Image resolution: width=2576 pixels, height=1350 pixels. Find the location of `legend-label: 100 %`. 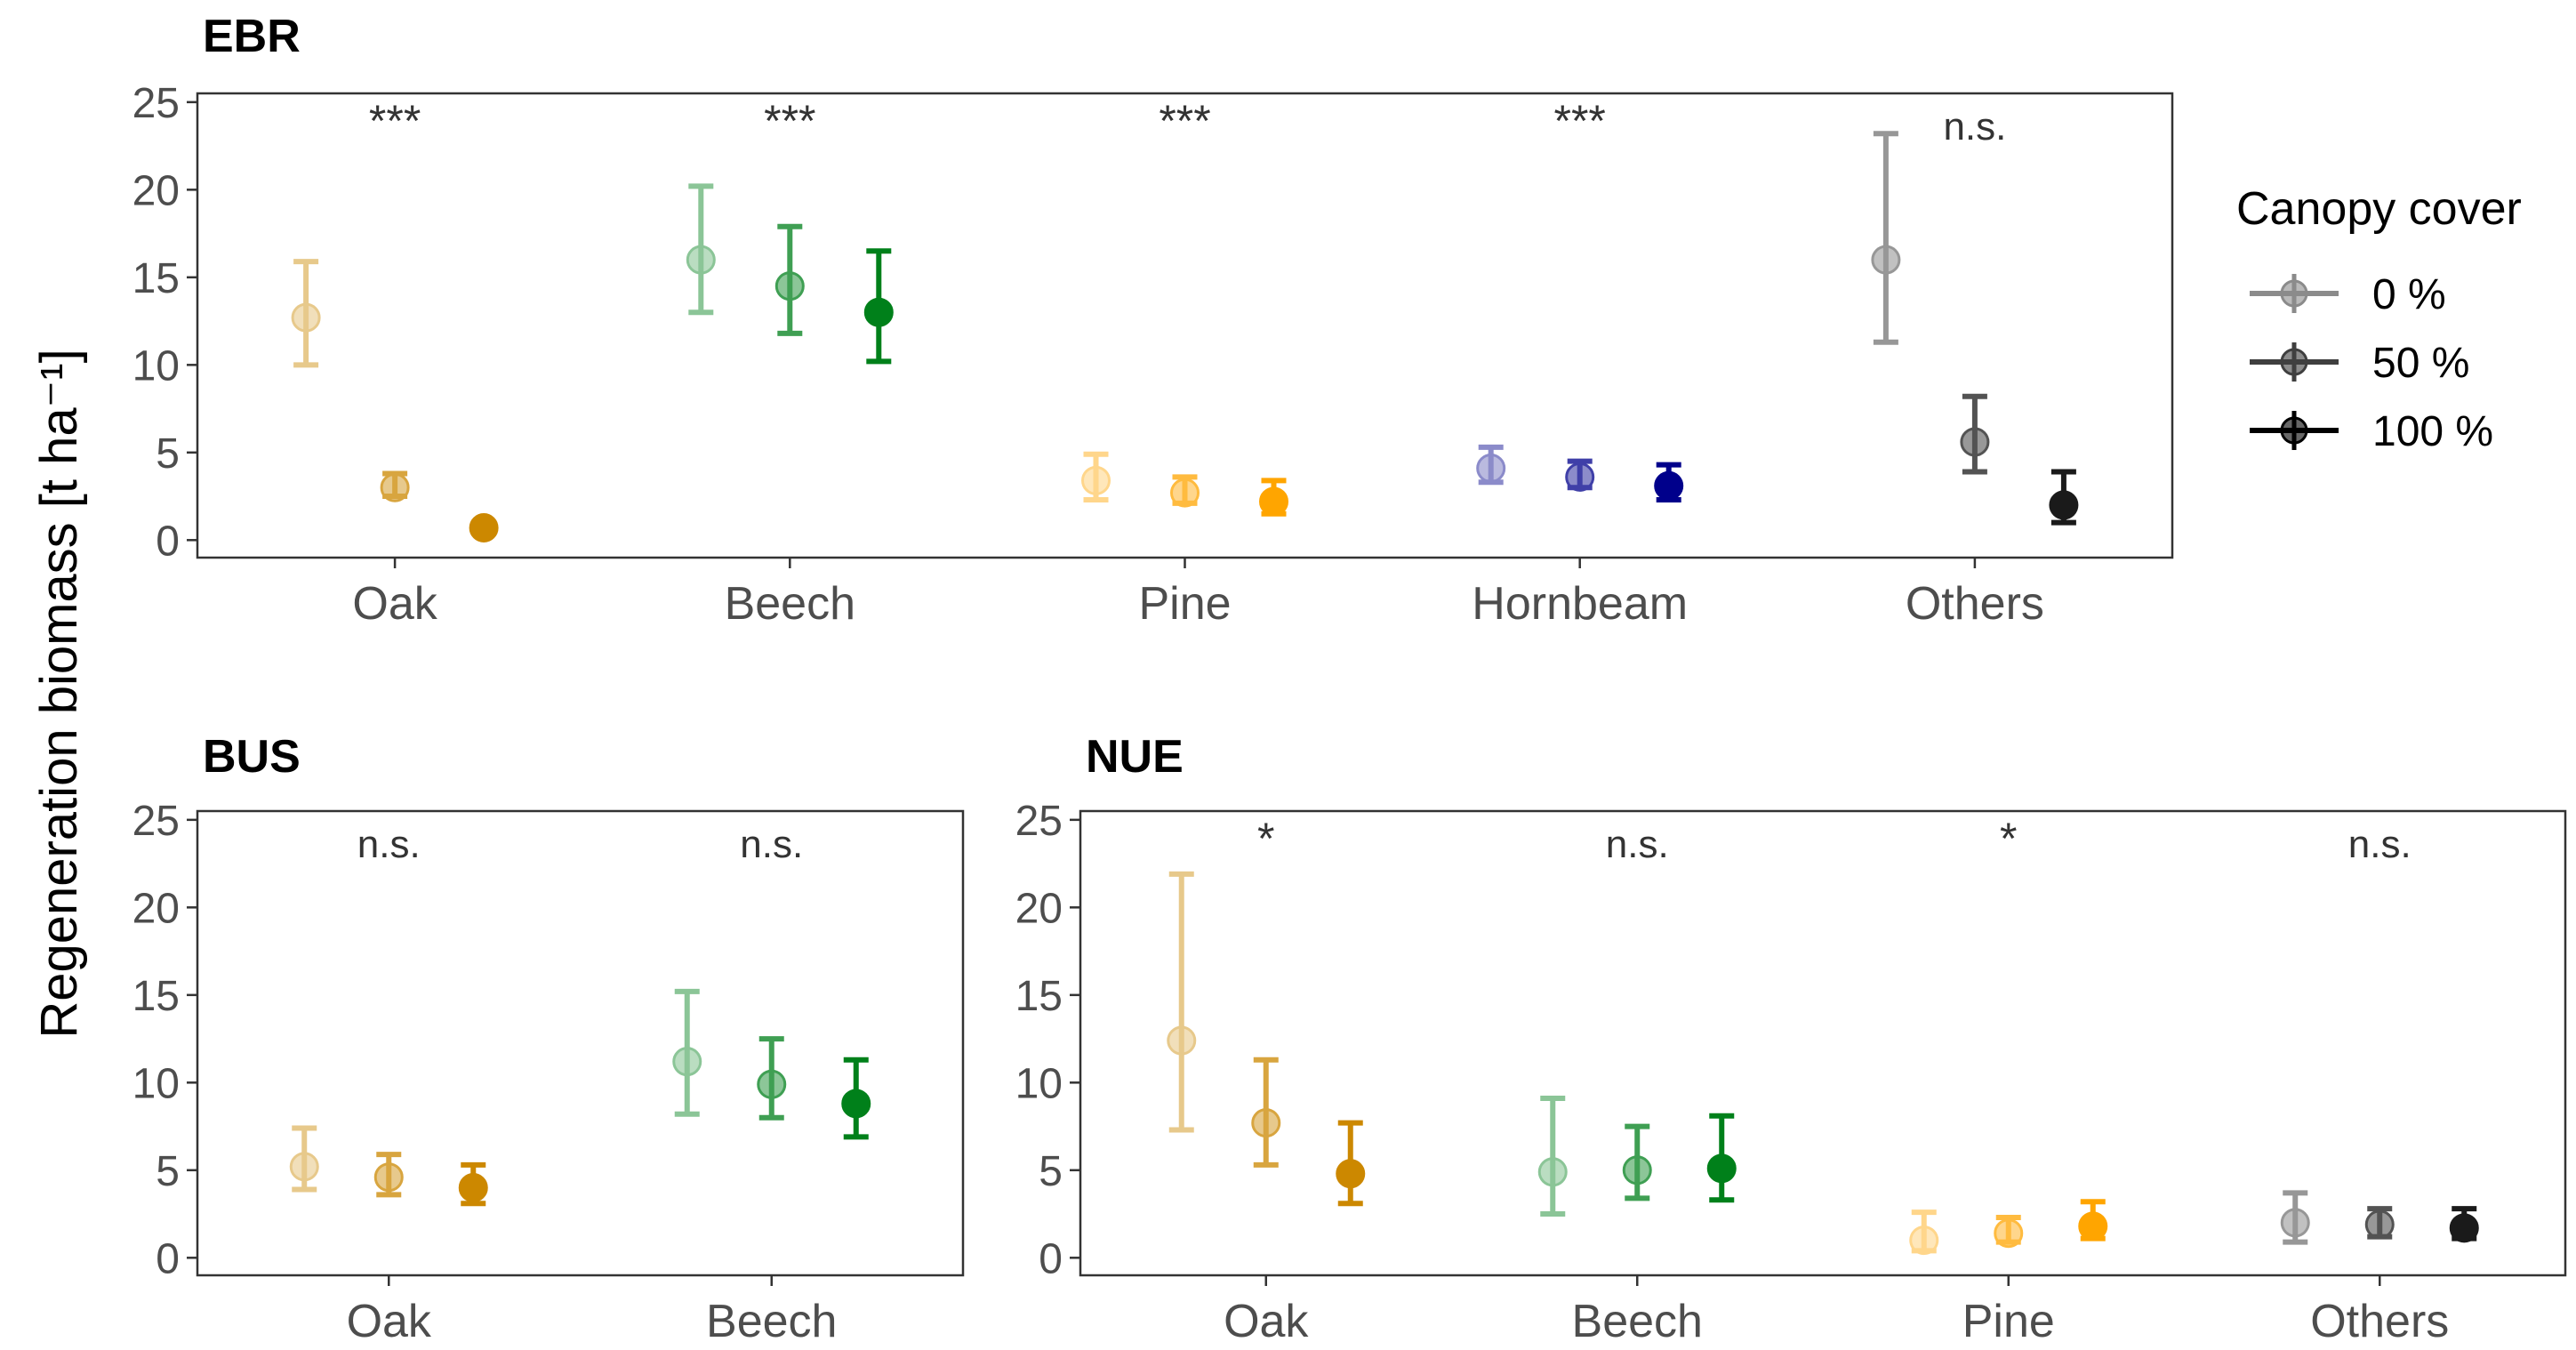

legend-label: 100 % is located at coordinates (2432, 431).